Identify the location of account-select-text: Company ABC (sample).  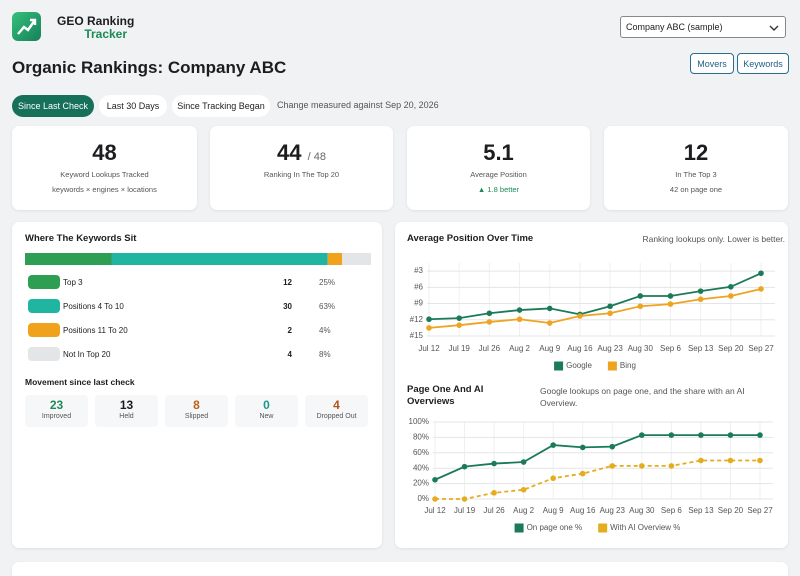
(674, 27).